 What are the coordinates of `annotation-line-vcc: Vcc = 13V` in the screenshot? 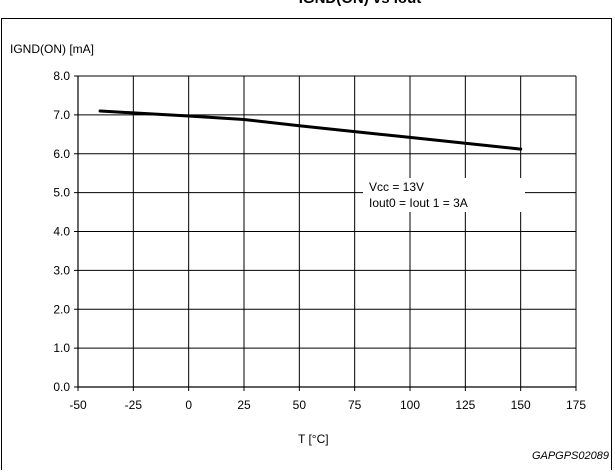 It's located at (397, 187).